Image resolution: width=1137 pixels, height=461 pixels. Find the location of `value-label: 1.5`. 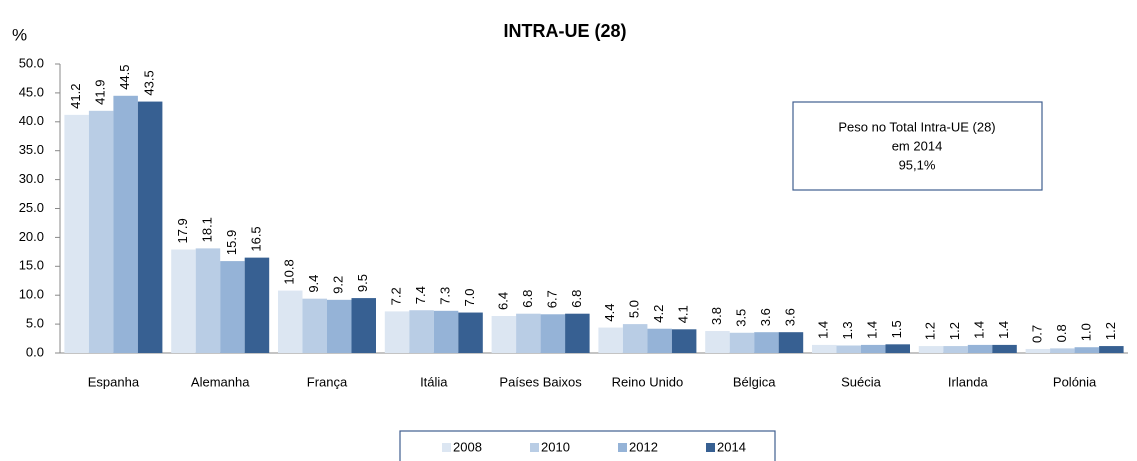

value-label: 1.5 is located at coordinates (896, 329).